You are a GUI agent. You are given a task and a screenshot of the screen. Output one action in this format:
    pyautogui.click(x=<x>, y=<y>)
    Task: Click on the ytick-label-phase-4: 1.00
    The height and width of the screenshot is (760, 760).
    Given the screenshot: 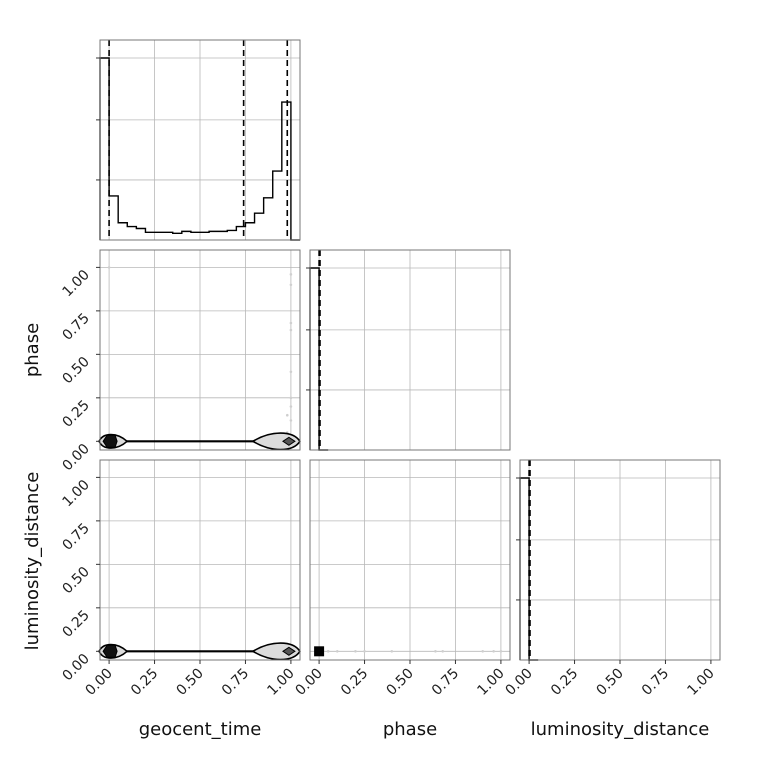 What is the action you would take?
    pyautogui.click(x=75, y=283)
    